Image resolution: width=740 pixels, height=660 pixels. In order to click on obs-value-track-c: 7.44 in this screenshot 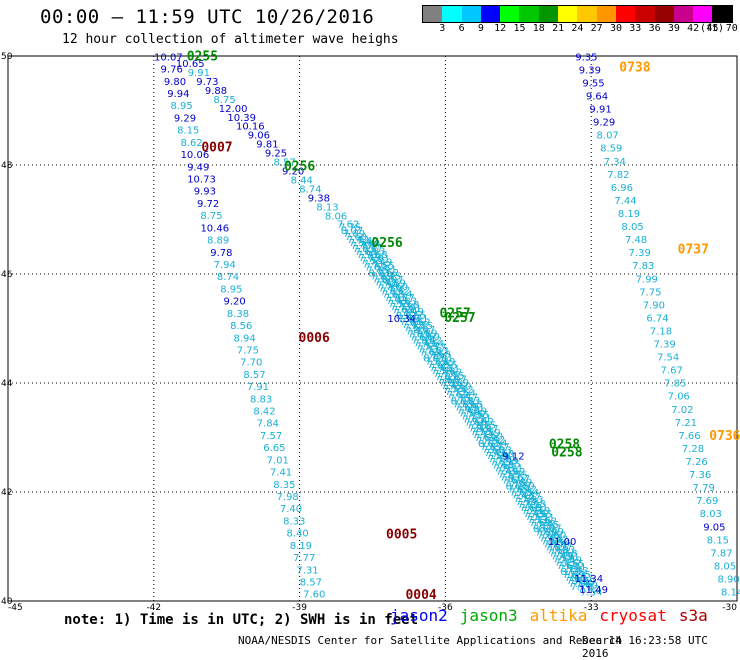, I will do `click(625, 201)`.